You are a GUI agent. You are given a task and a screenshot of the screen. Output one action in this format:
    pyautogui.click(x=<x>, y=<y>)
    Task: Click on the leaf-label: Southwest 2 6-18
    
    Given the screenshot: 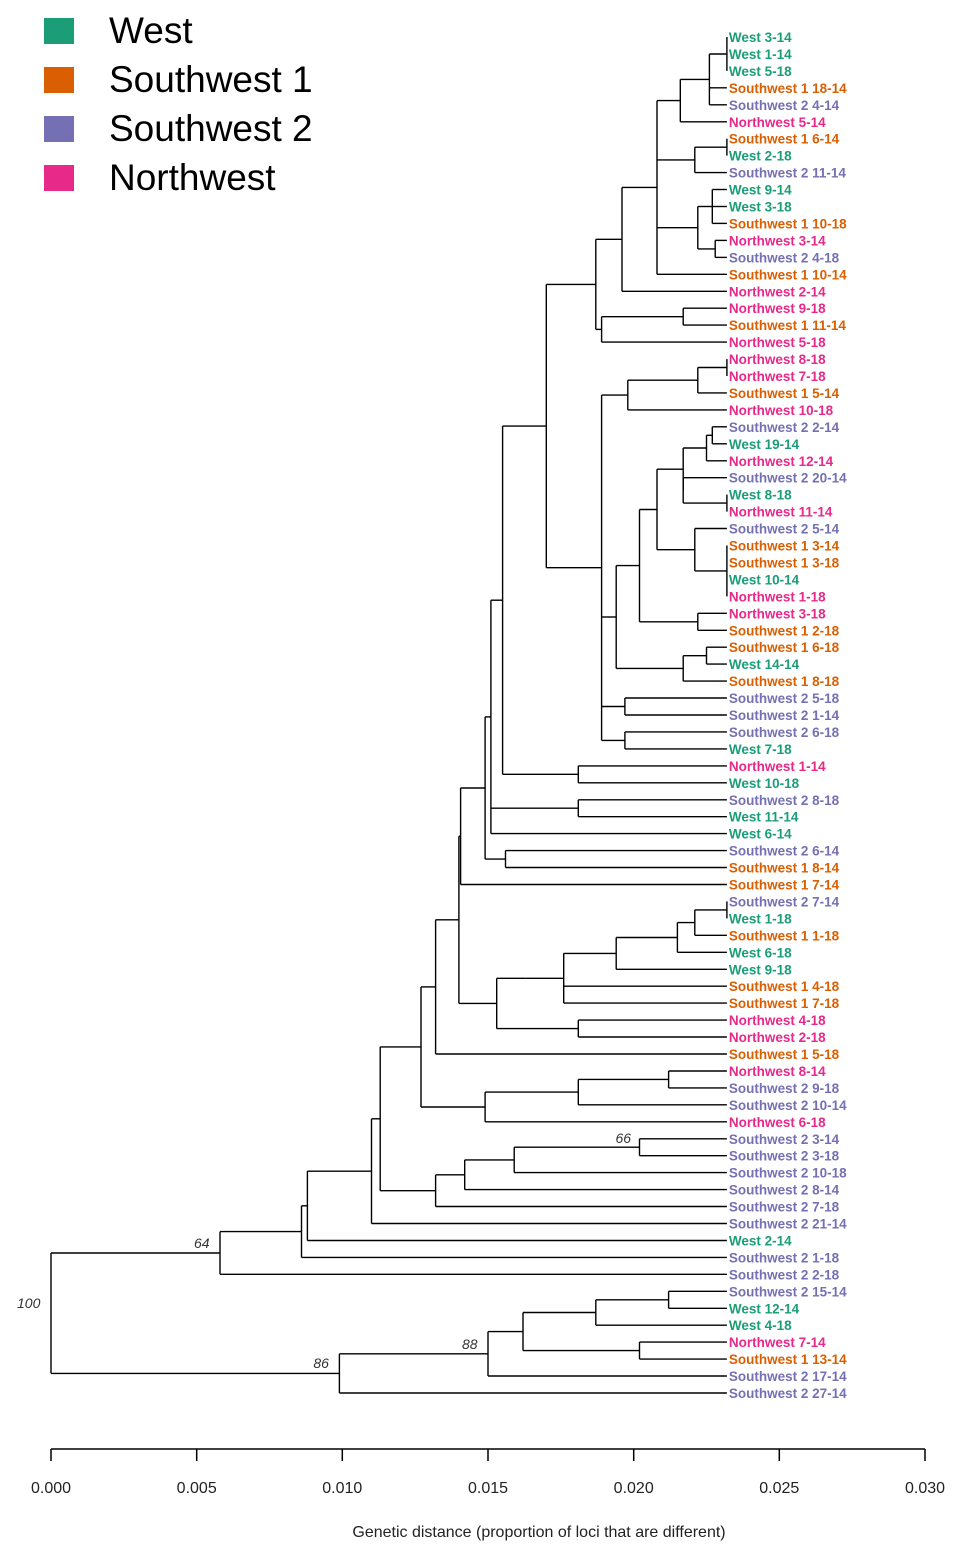 What is the action you would take?
    pyautogui.click(x=784, y=732)
    